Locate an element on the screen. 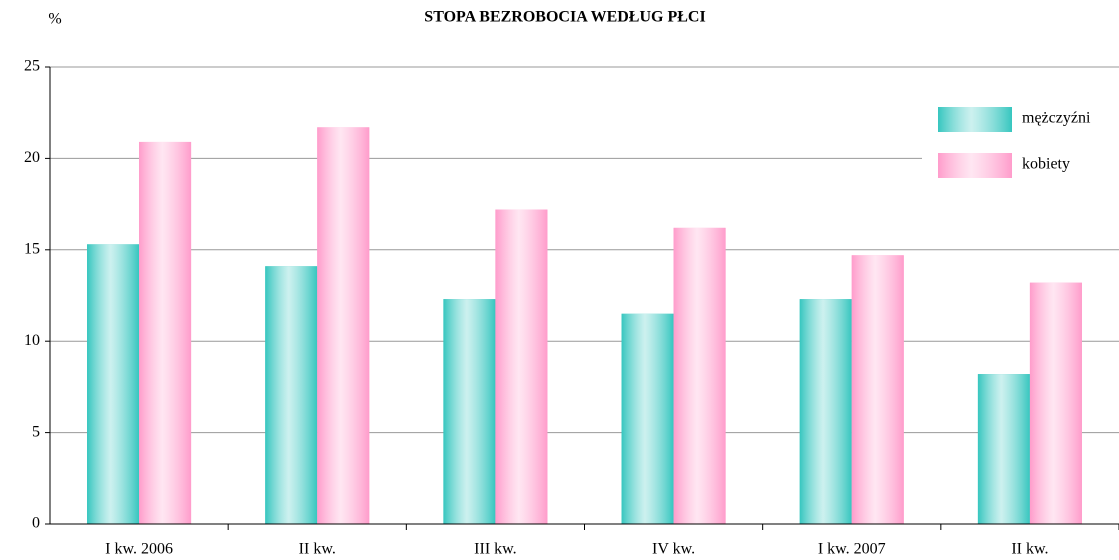 The image size is (1119, 560). y-tick-label: 0 is located at coordinates (36, 523).